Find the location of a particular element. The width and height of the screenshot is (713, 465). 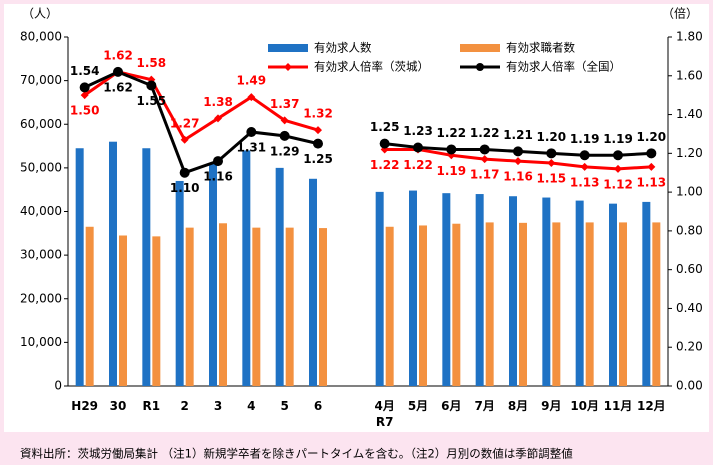

data-label: 1.23 is located at coordinates (418, 131).